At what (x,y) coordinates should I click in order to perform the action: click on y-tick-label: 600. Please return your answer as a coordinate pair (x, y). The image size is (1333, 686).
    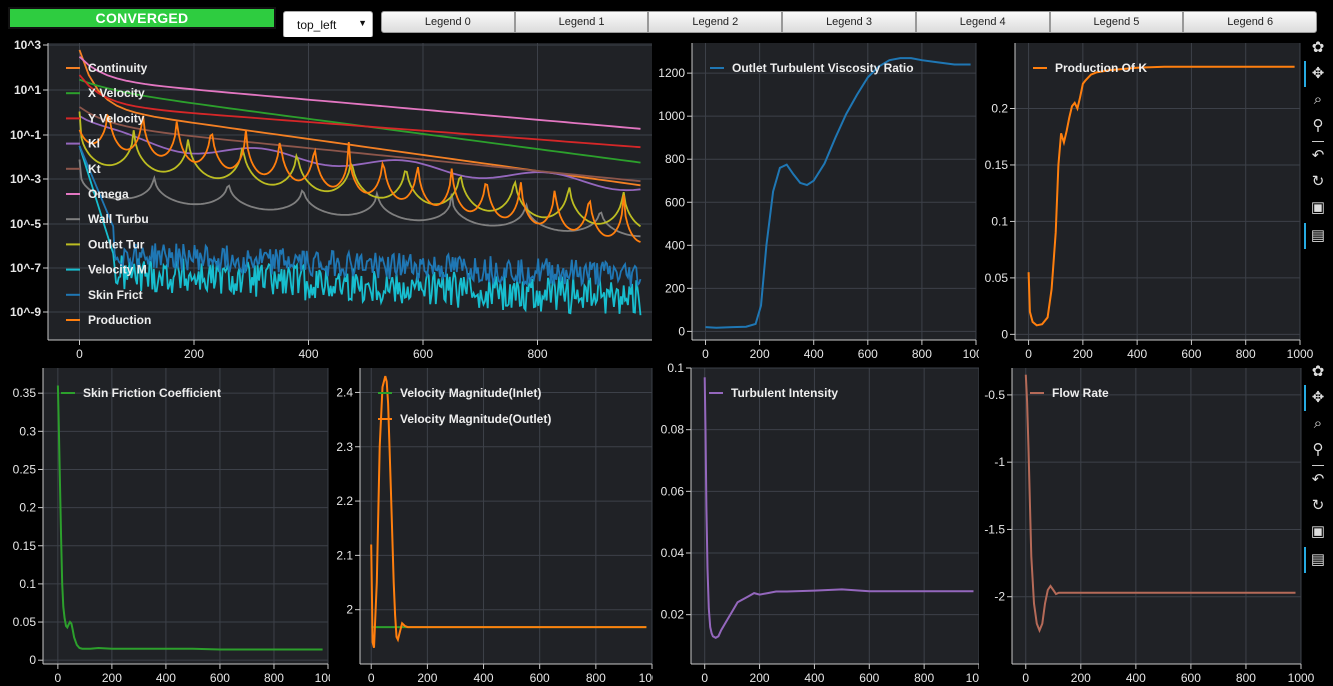
    Looking at the image, I should click on (675, 202).